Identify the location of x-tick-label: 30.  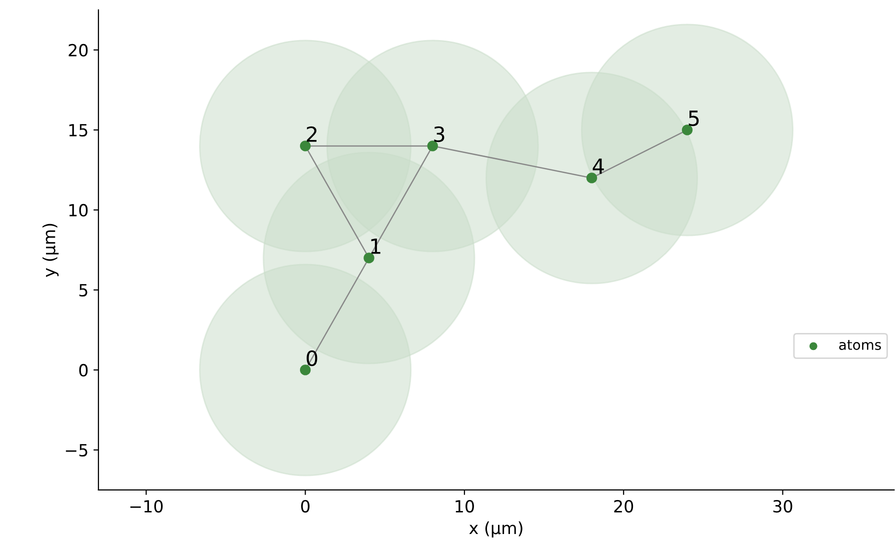
(782, 506).